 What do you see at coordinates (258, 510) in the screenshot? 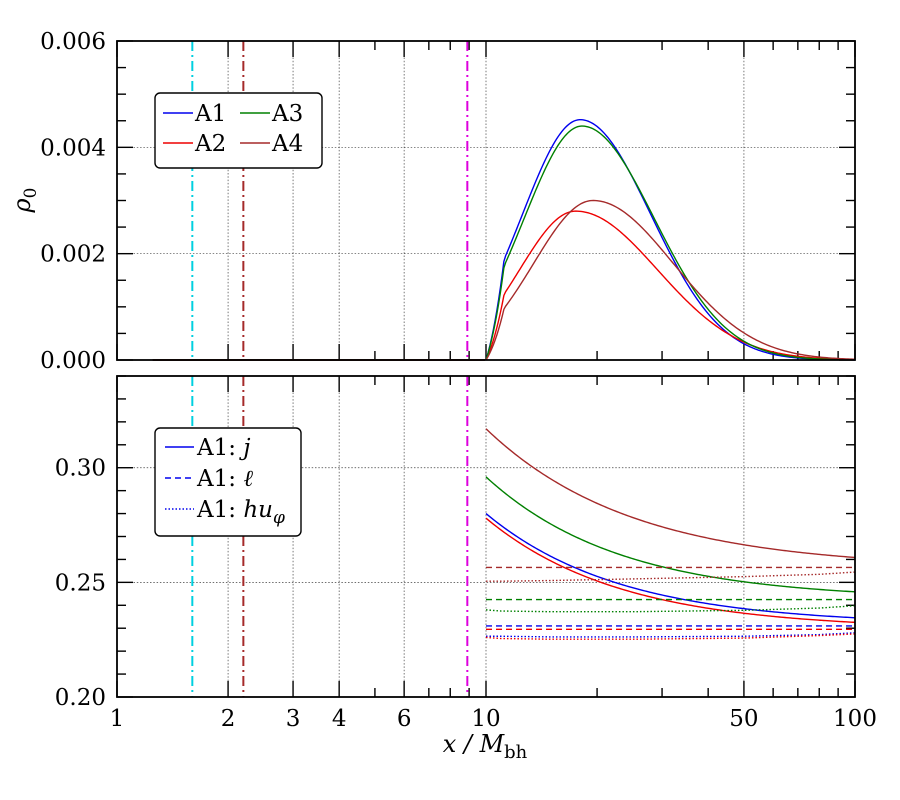
I see `legend-symbol: hu` at bounding box center [258, 510].